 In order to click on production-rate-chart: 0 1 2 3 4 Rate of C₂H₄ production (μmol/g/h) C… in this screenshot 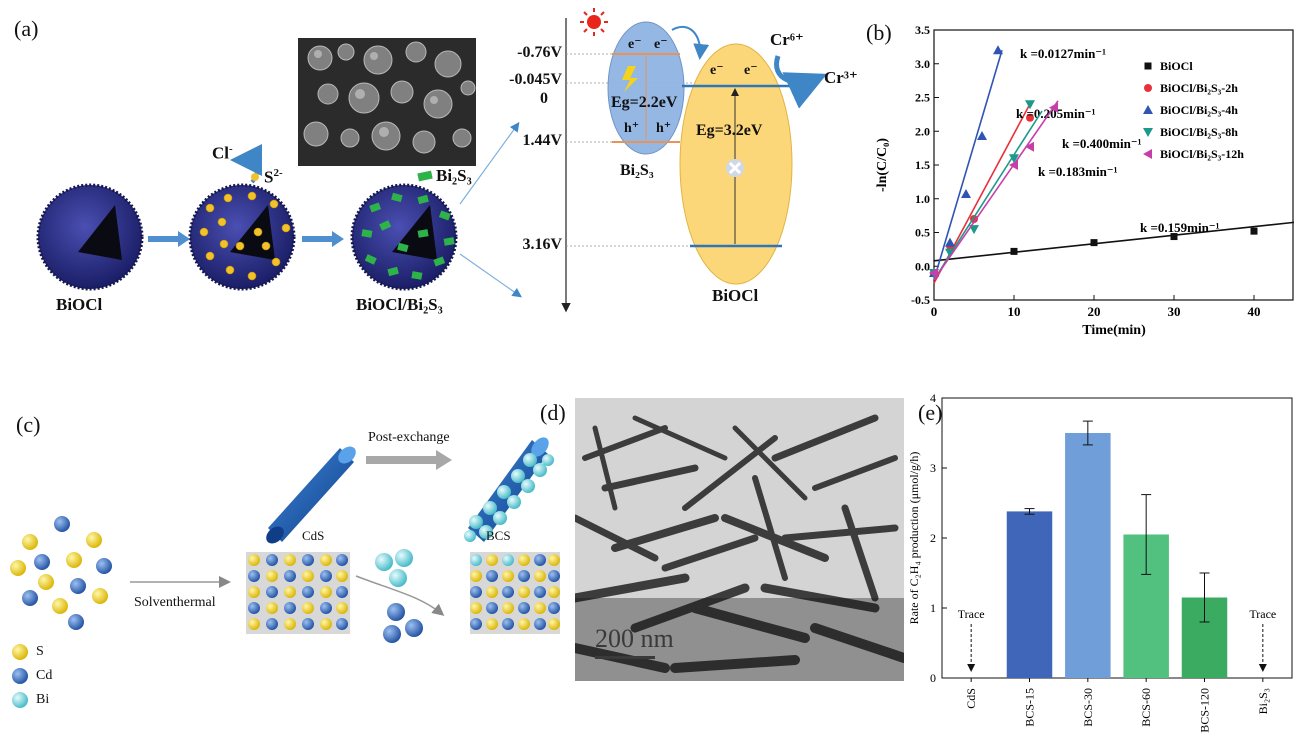, I will do `click(1100, 562)`.